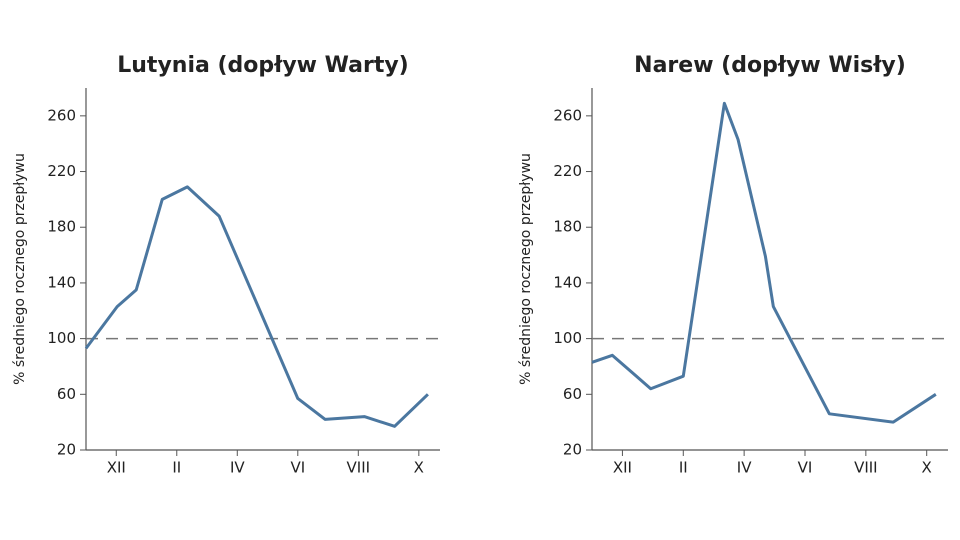  Describe the element at coordinates (263, 65) in the screenshot. I see `chart-title: Lutynia (dopływ Warty)` at that location.